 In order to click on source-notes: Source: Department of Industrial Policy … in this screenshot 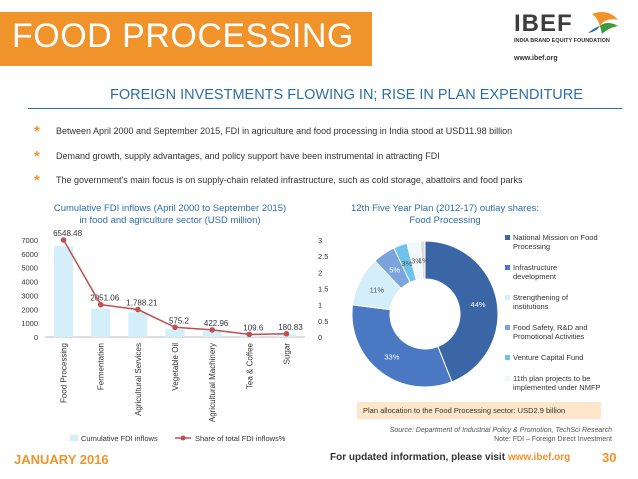, I will do `click(476, 435)`.